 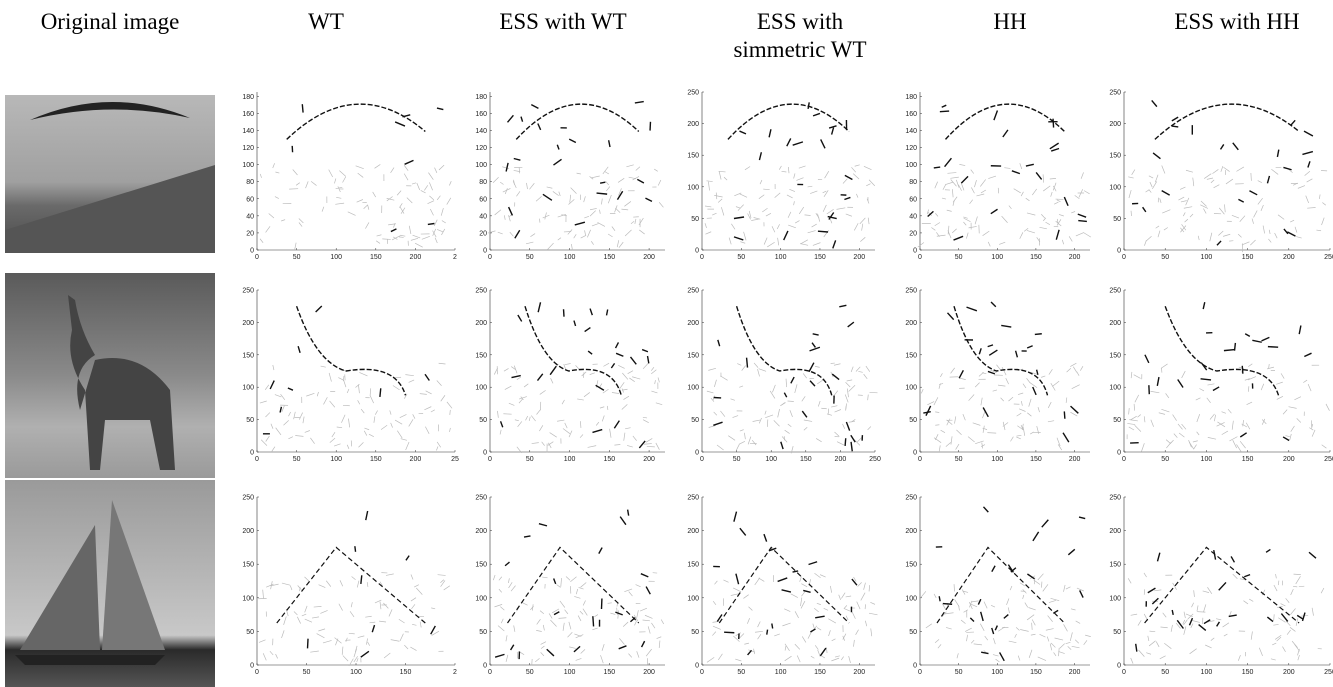 What do you see at coordinates (481, 131) in the screenshot?
I see `y-tick-label: 140` at bounding box center [481, 131].